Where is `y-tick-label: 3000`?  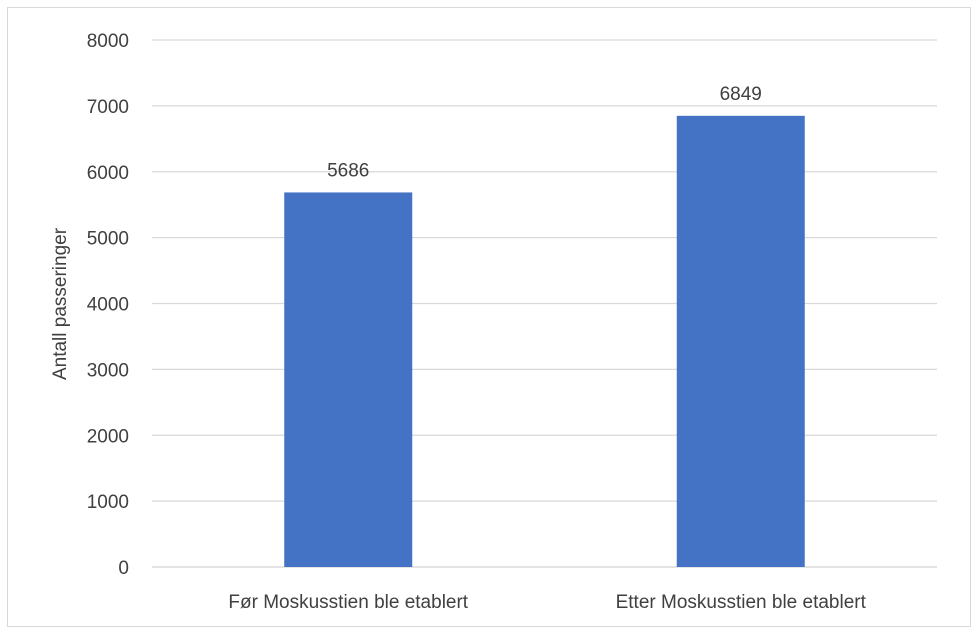
y-tick-label: 3000 is located at coordinates (108, 370).